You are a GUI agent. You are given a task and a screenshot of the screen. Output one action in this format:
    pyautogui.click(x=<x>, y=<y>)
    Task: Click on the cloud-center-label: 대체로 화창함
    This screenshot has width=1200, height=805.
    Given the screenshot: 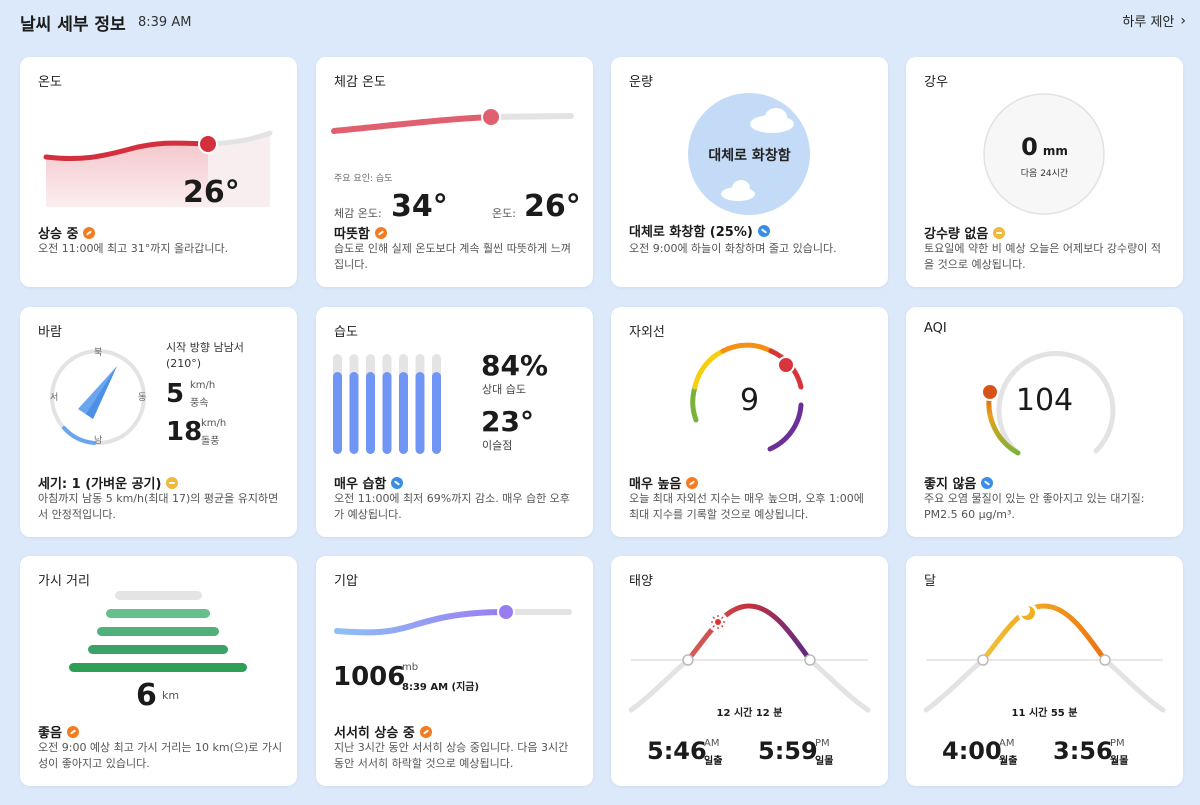 What is the action you would take?
    pyautogui.click(x=749, y=156)
    